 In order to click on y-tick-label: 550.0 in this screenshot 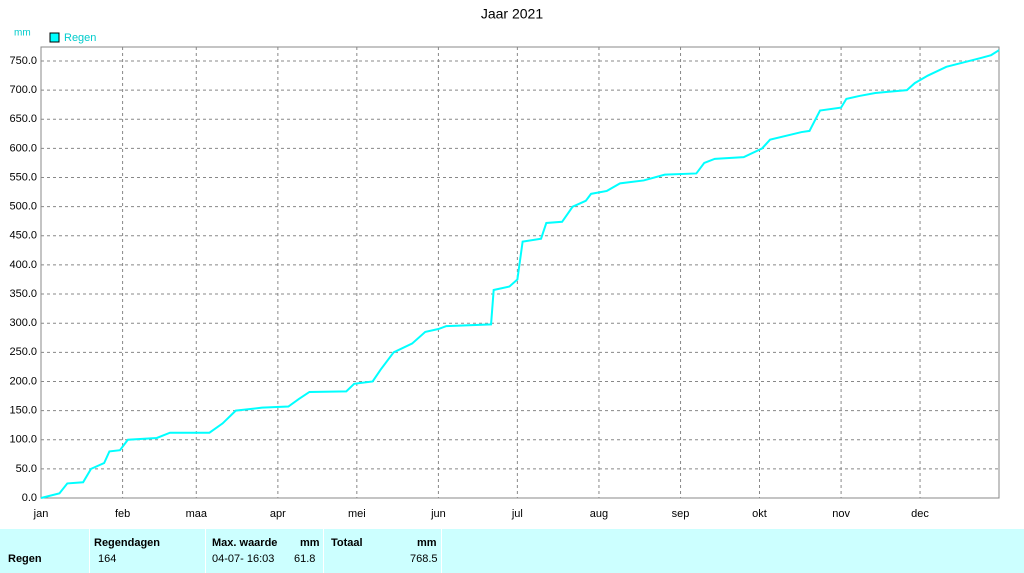, I will do `click(23, 177)`.